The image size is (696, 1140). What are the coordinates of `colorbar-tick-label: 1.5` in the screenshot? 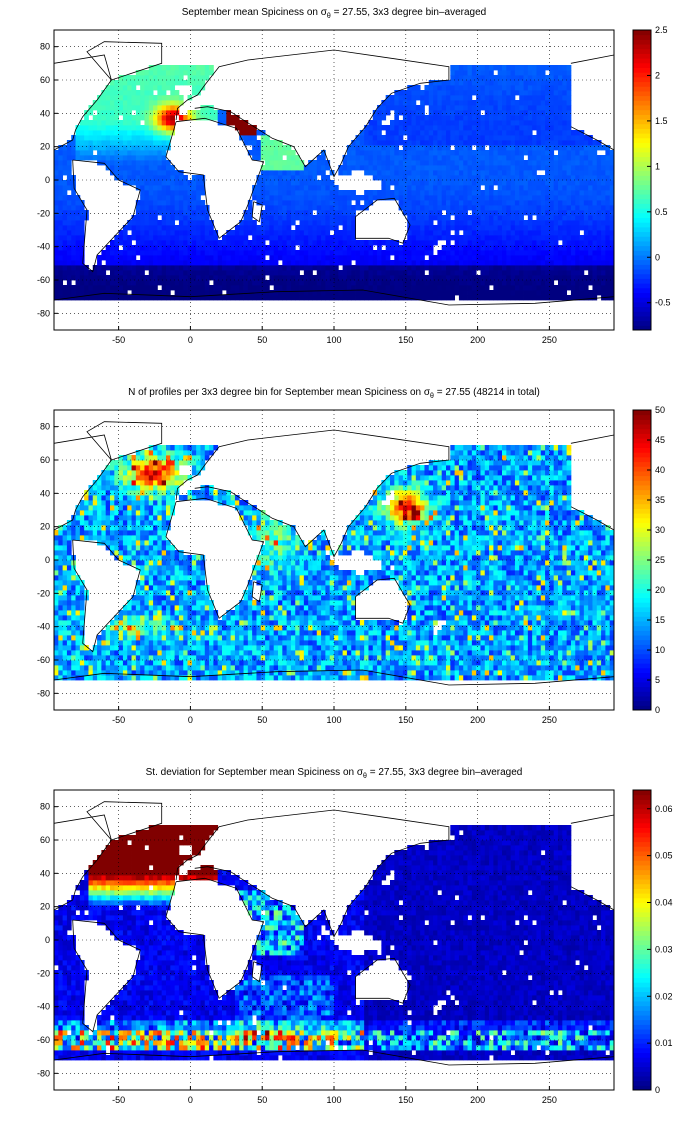 It's located at (661, 121).